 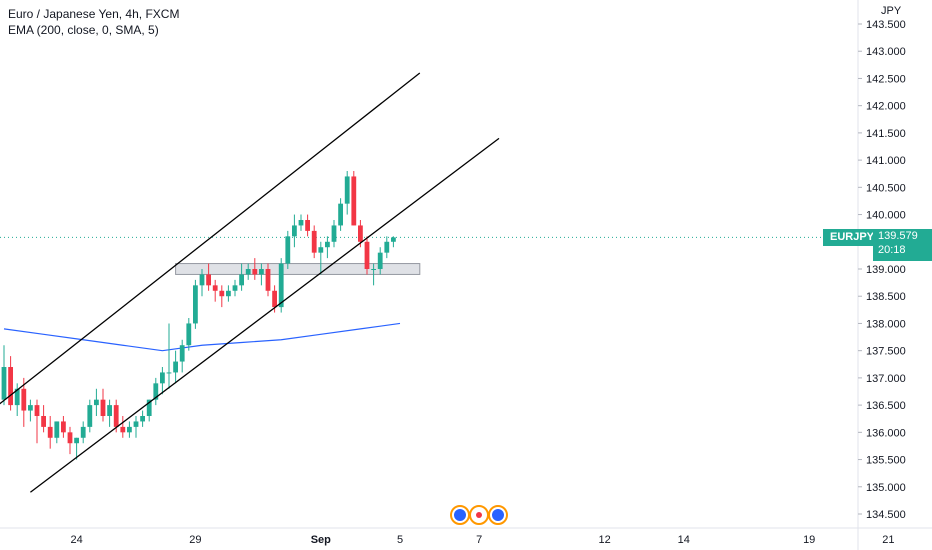 I want to click on time-axis: 24 29 Sep 5 7 12 14 19 21, so click(x=482, y=540).